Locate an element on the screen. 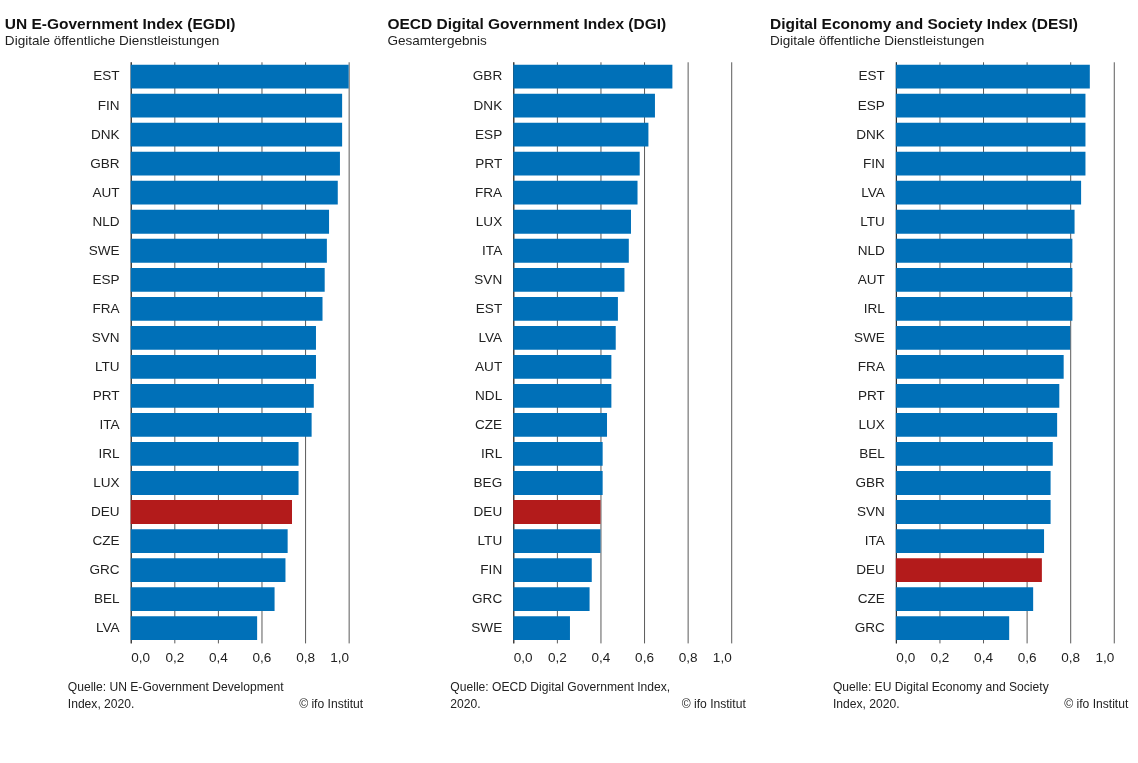  chart-title: UN E-Government Index (EGDI) is located at coordinates (120, 23).